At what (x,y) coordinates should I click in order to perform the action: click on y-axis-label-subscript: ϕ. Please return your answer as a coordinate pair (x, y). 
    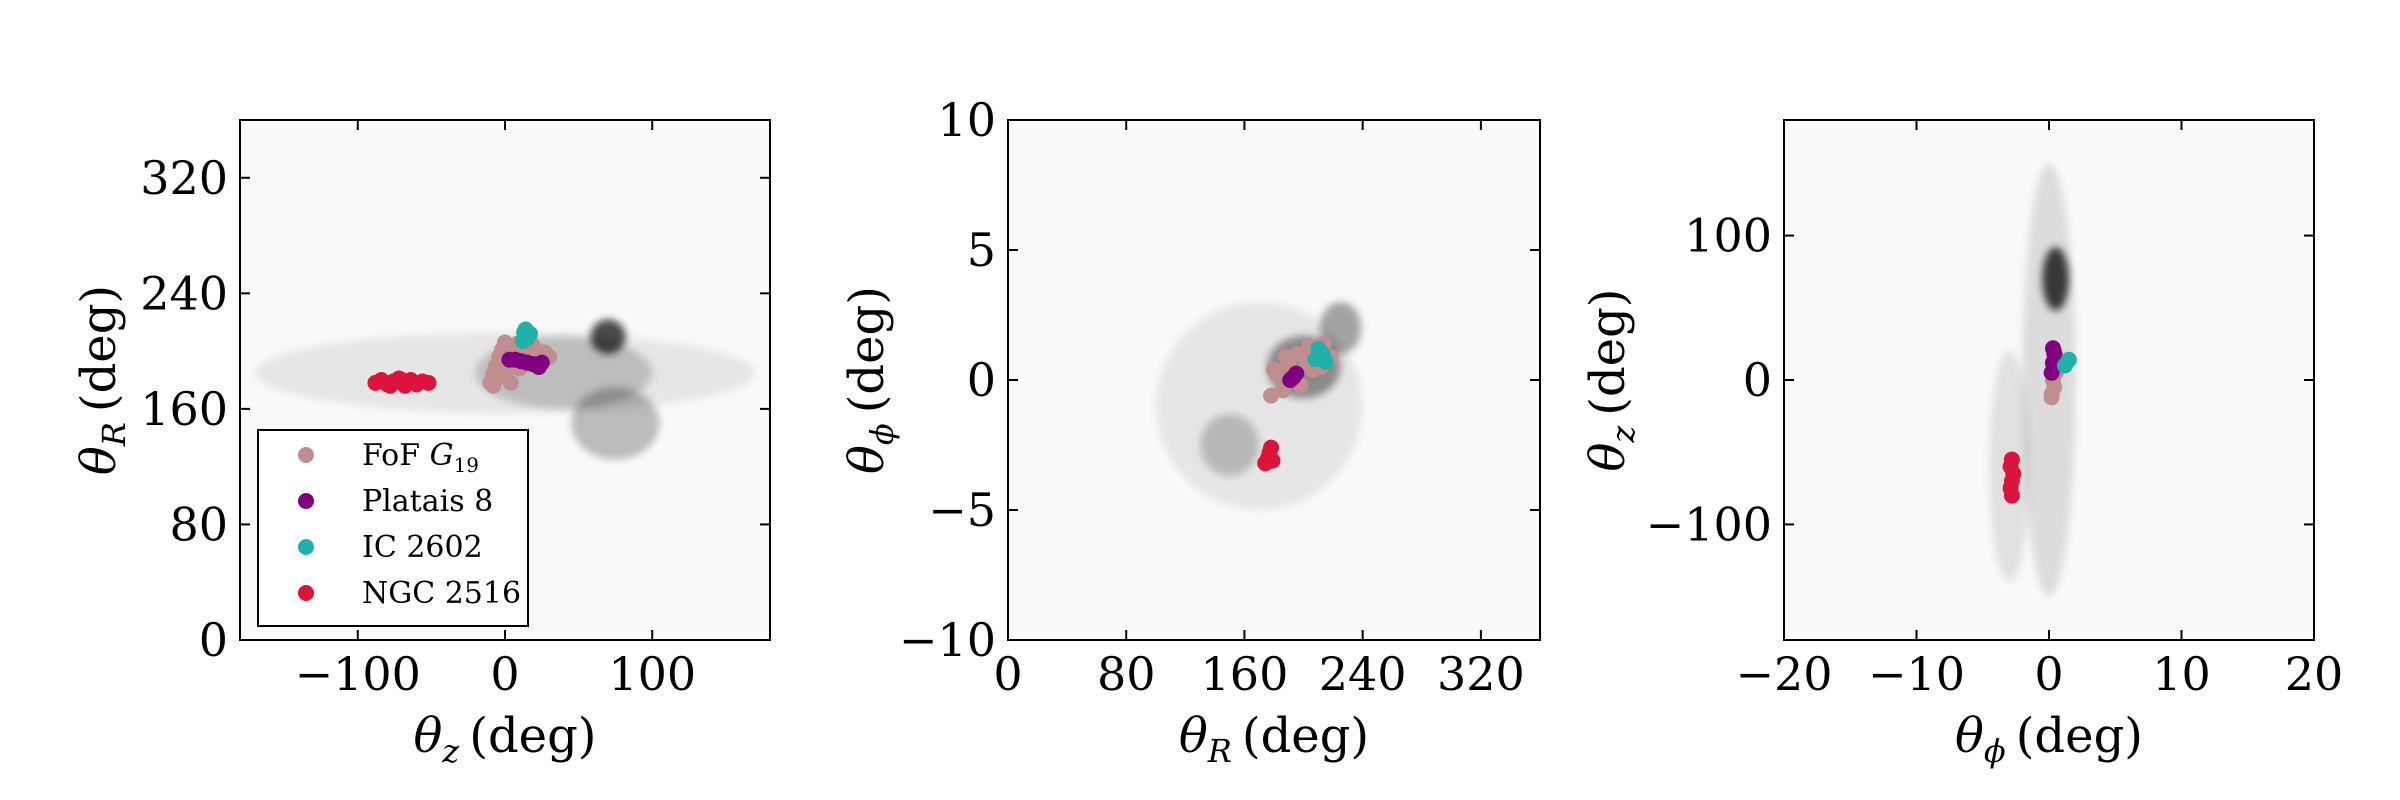
    Looking at the image, I should click on (882, 434).